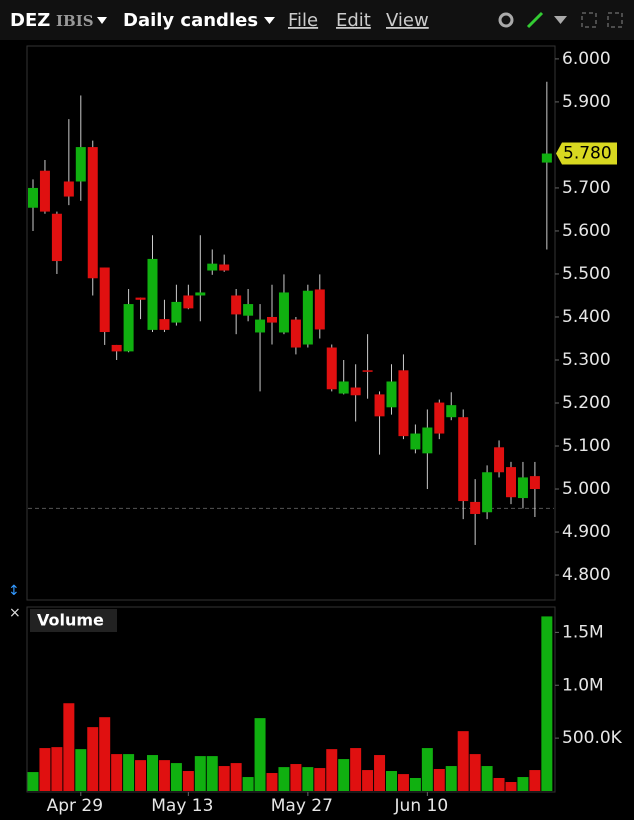  What do you see at coordinates (583, 632) in the screenshot?
I see `y-tick-label: 1.5M` at bounding box center [583, 632].